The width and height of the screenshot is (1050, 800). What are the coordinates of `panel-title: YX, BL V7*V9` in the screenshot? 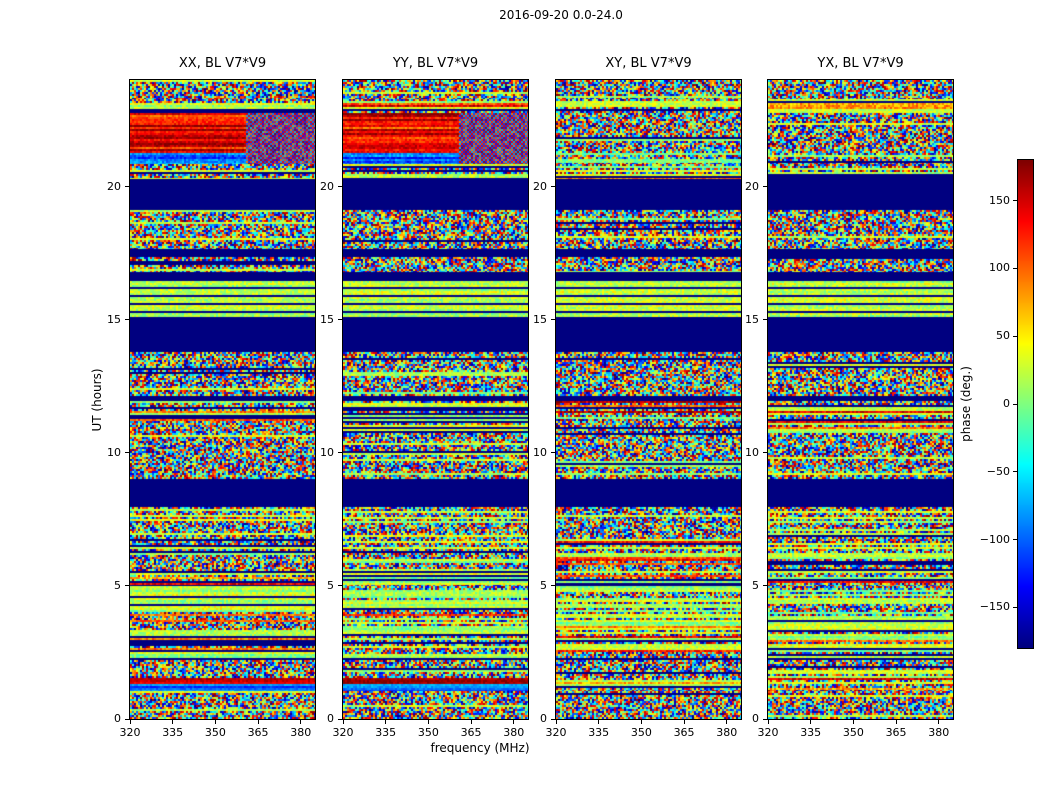 It's located at (860, 63).